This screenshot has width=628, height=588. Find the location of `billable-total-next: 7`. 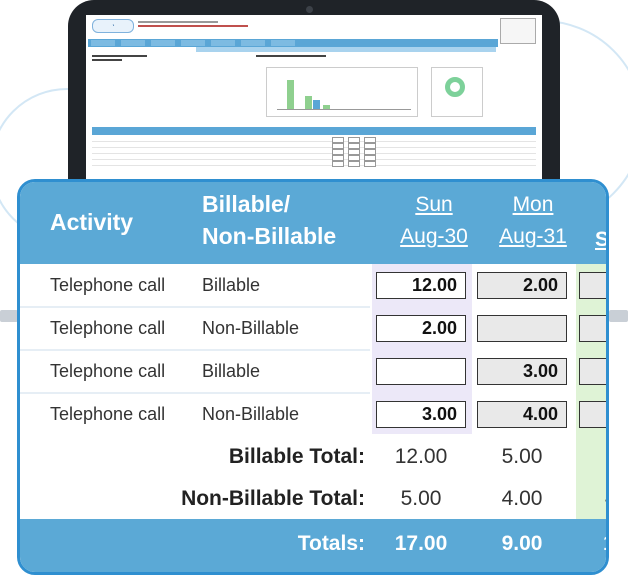

billable-total-next: 7 is located at coordinates (605, 457).